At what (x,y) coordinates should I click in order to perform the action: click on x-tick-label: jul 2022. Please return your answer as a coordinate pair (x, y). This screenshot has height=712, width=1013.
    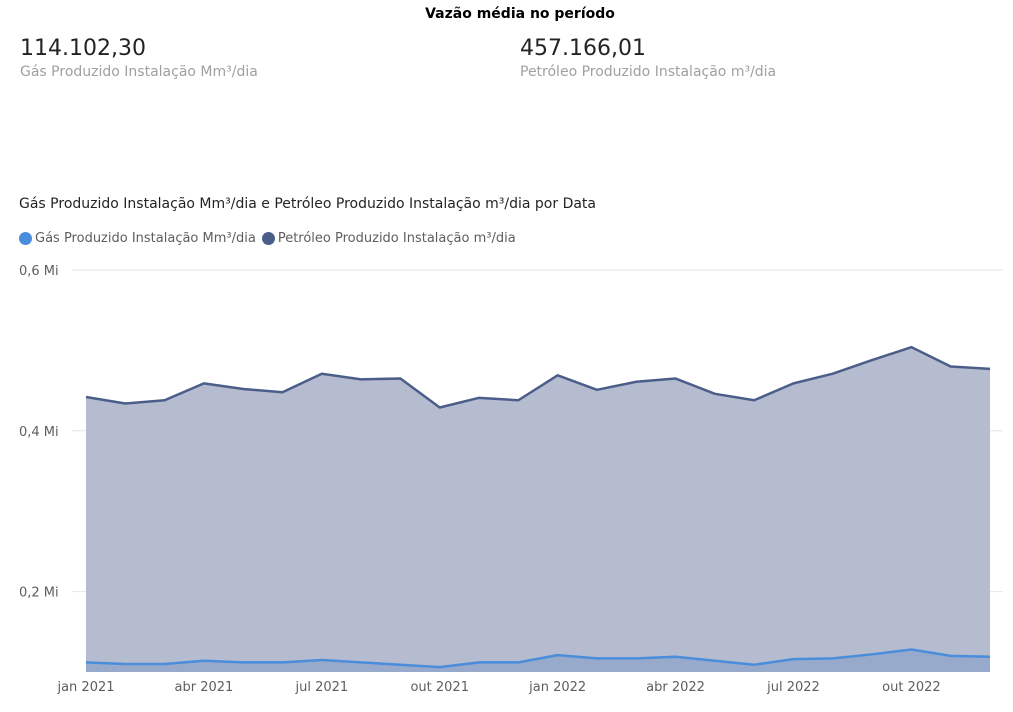
    Looking at the image, I should click on (793, 687).